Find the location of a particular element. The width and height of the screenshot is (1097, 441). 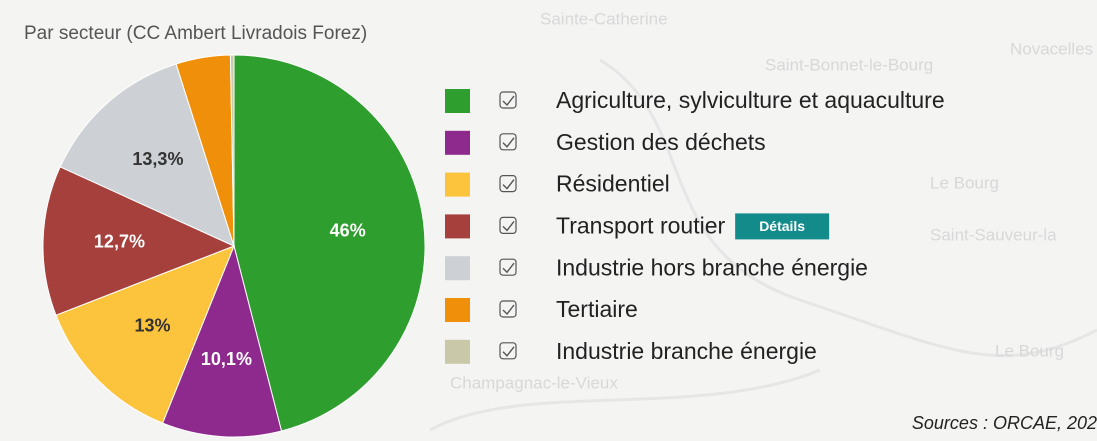

legend-item: Industrie branche énergie is located at coordinates (631, 351).